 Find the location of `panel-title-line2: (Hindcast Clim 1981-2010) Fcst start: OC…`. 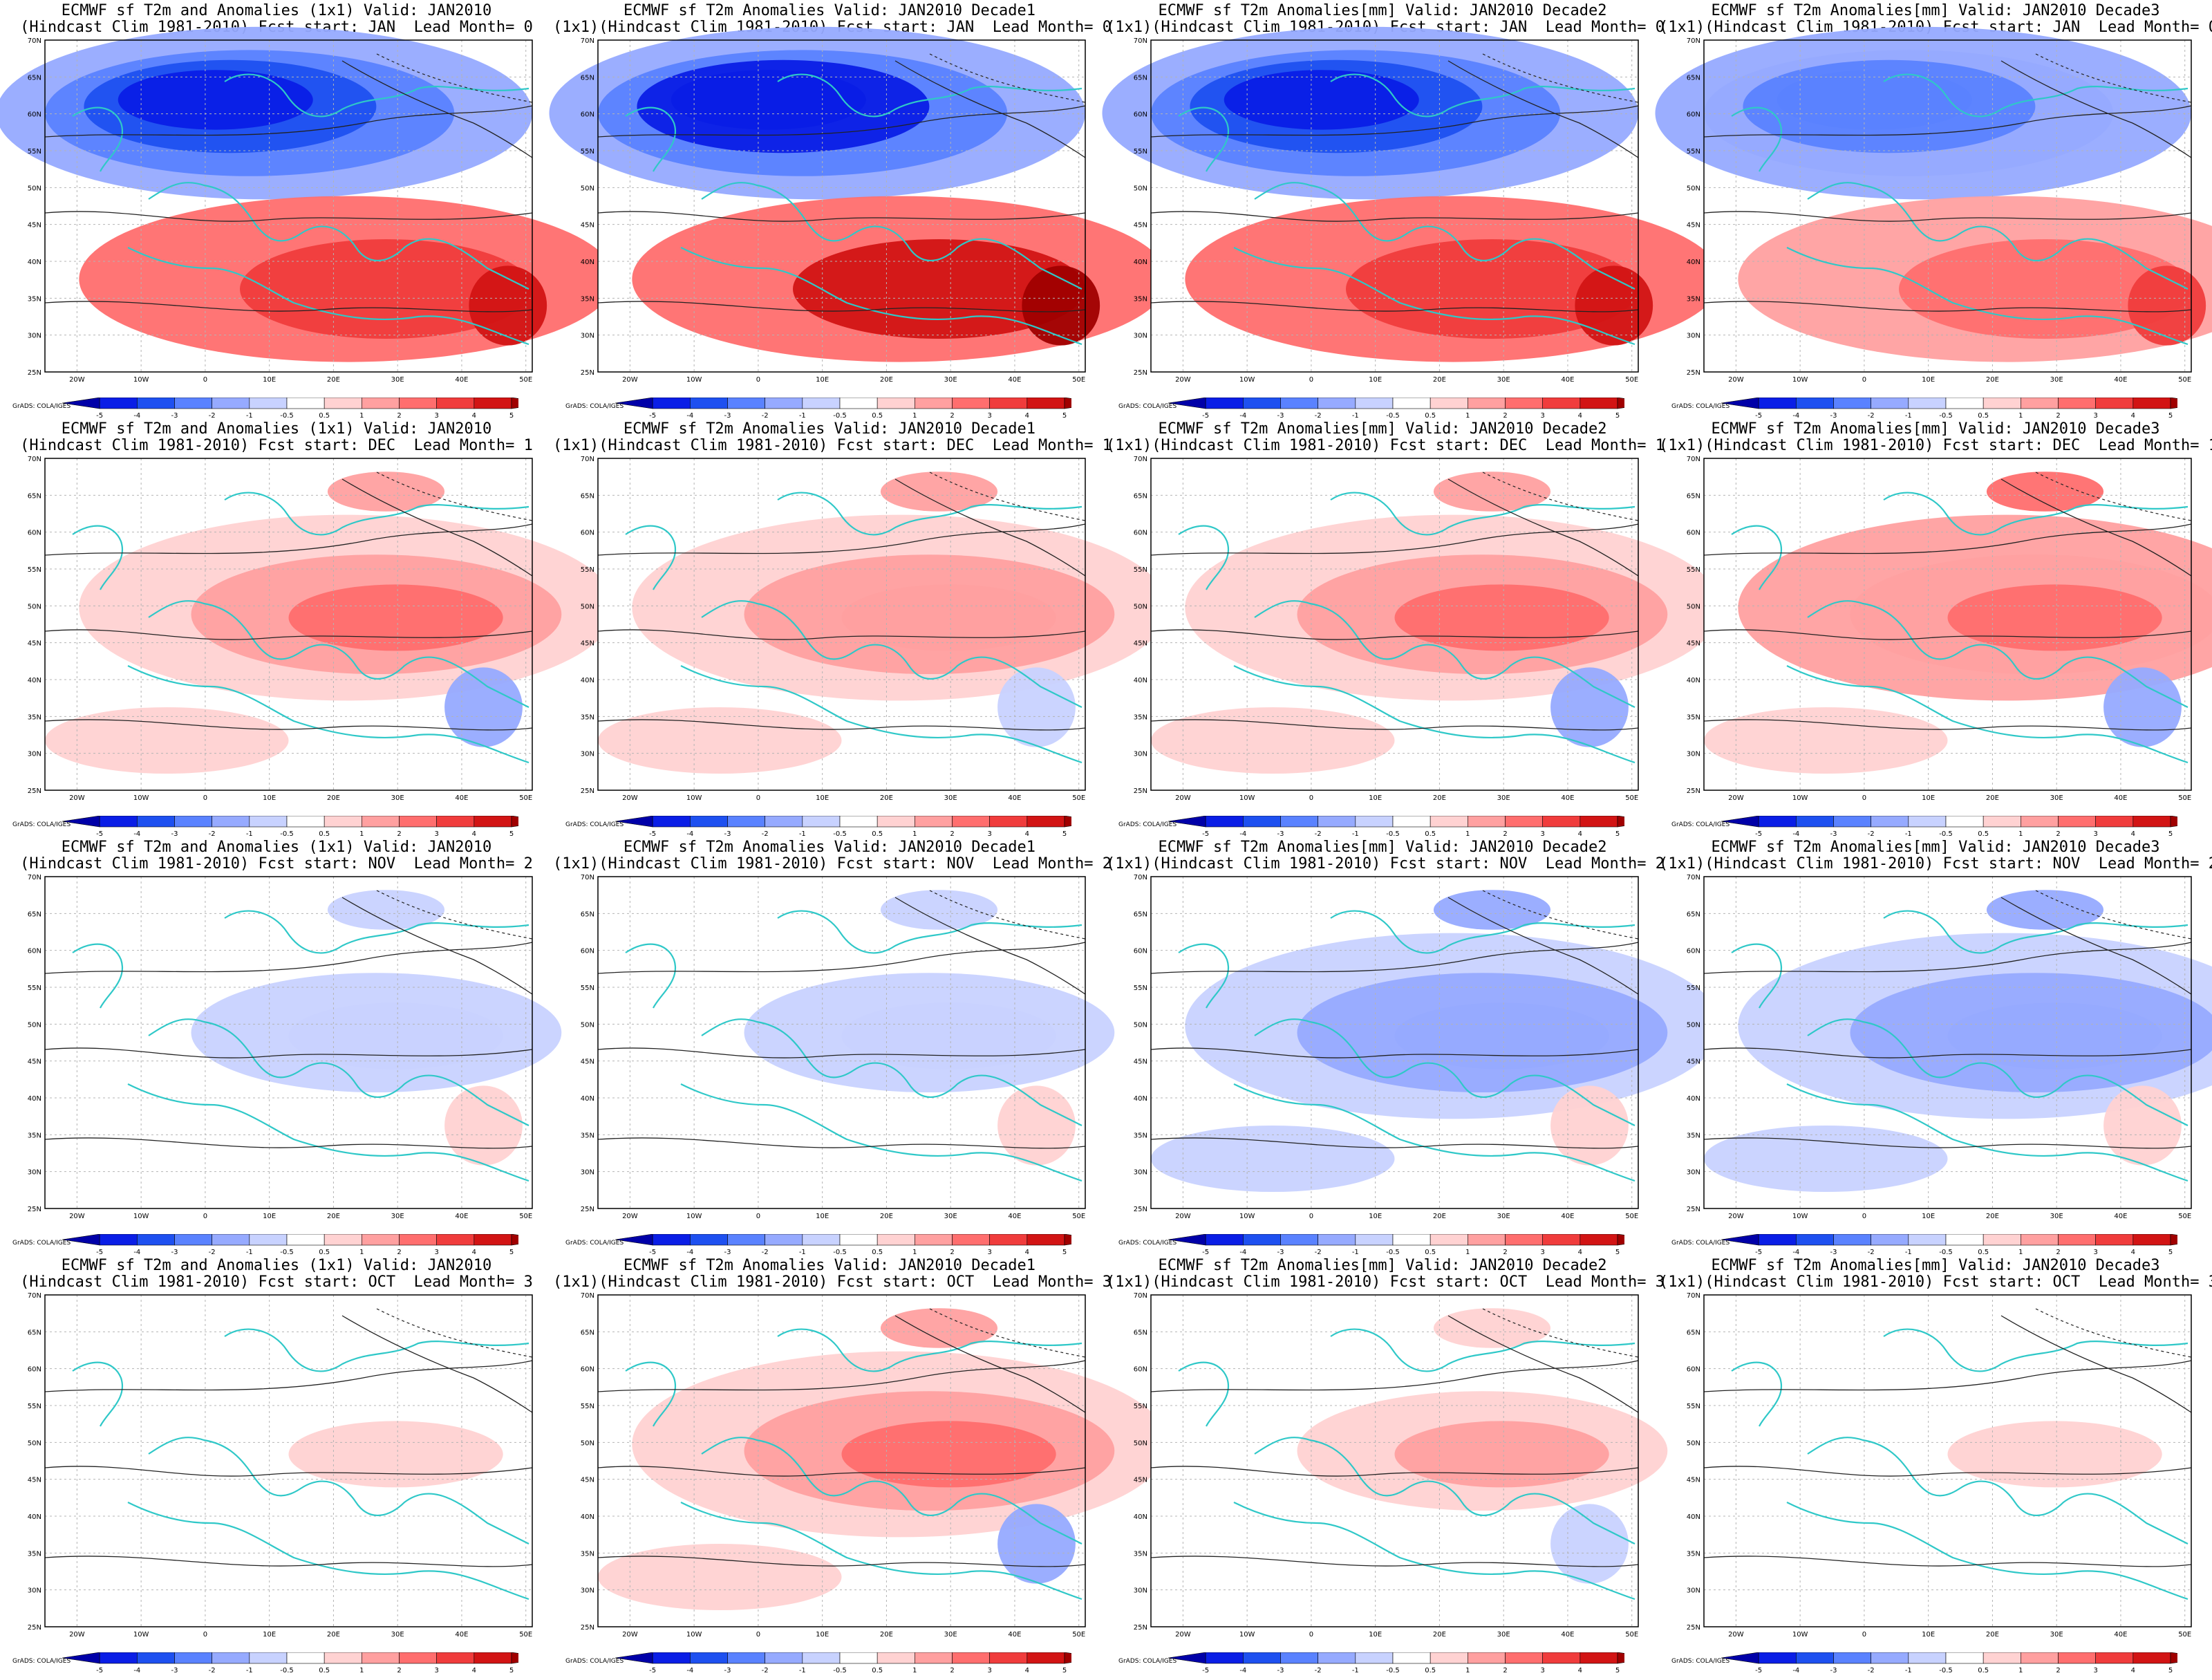

panel-title-line2: (Hindcast Clim 1981-2010) Fcst start: OC… is located at coordinates (276, 1282).